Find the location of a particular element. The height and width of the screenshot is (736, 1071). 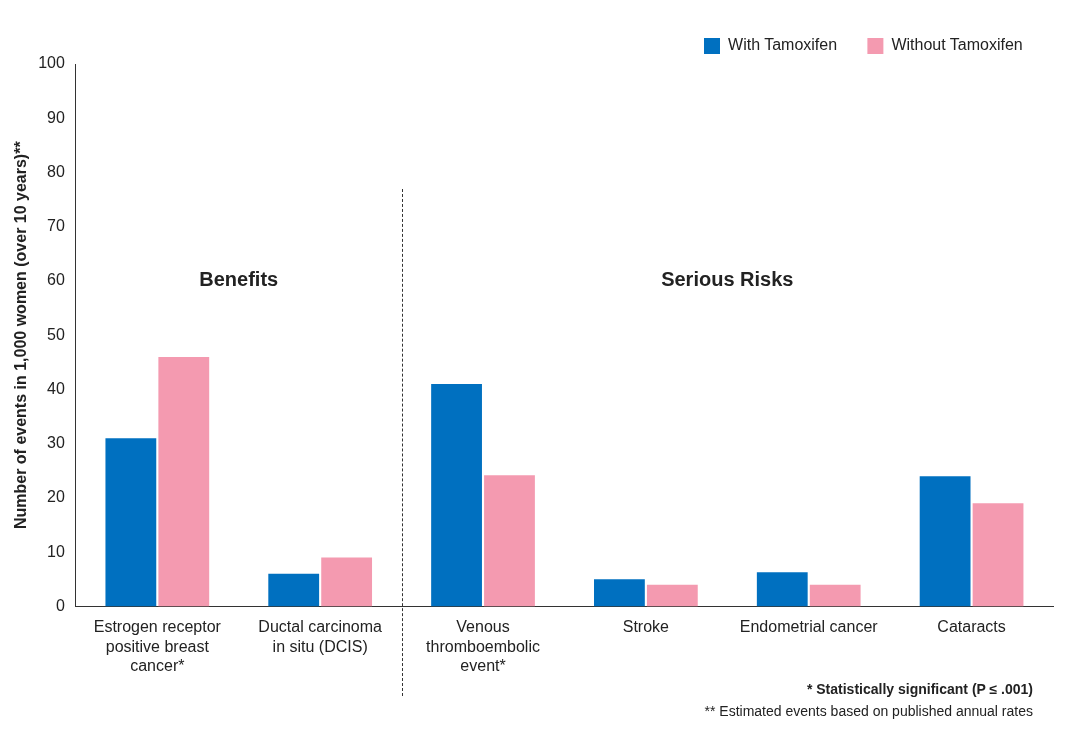

annotation: Benefits is located at coordinates (239, 279).